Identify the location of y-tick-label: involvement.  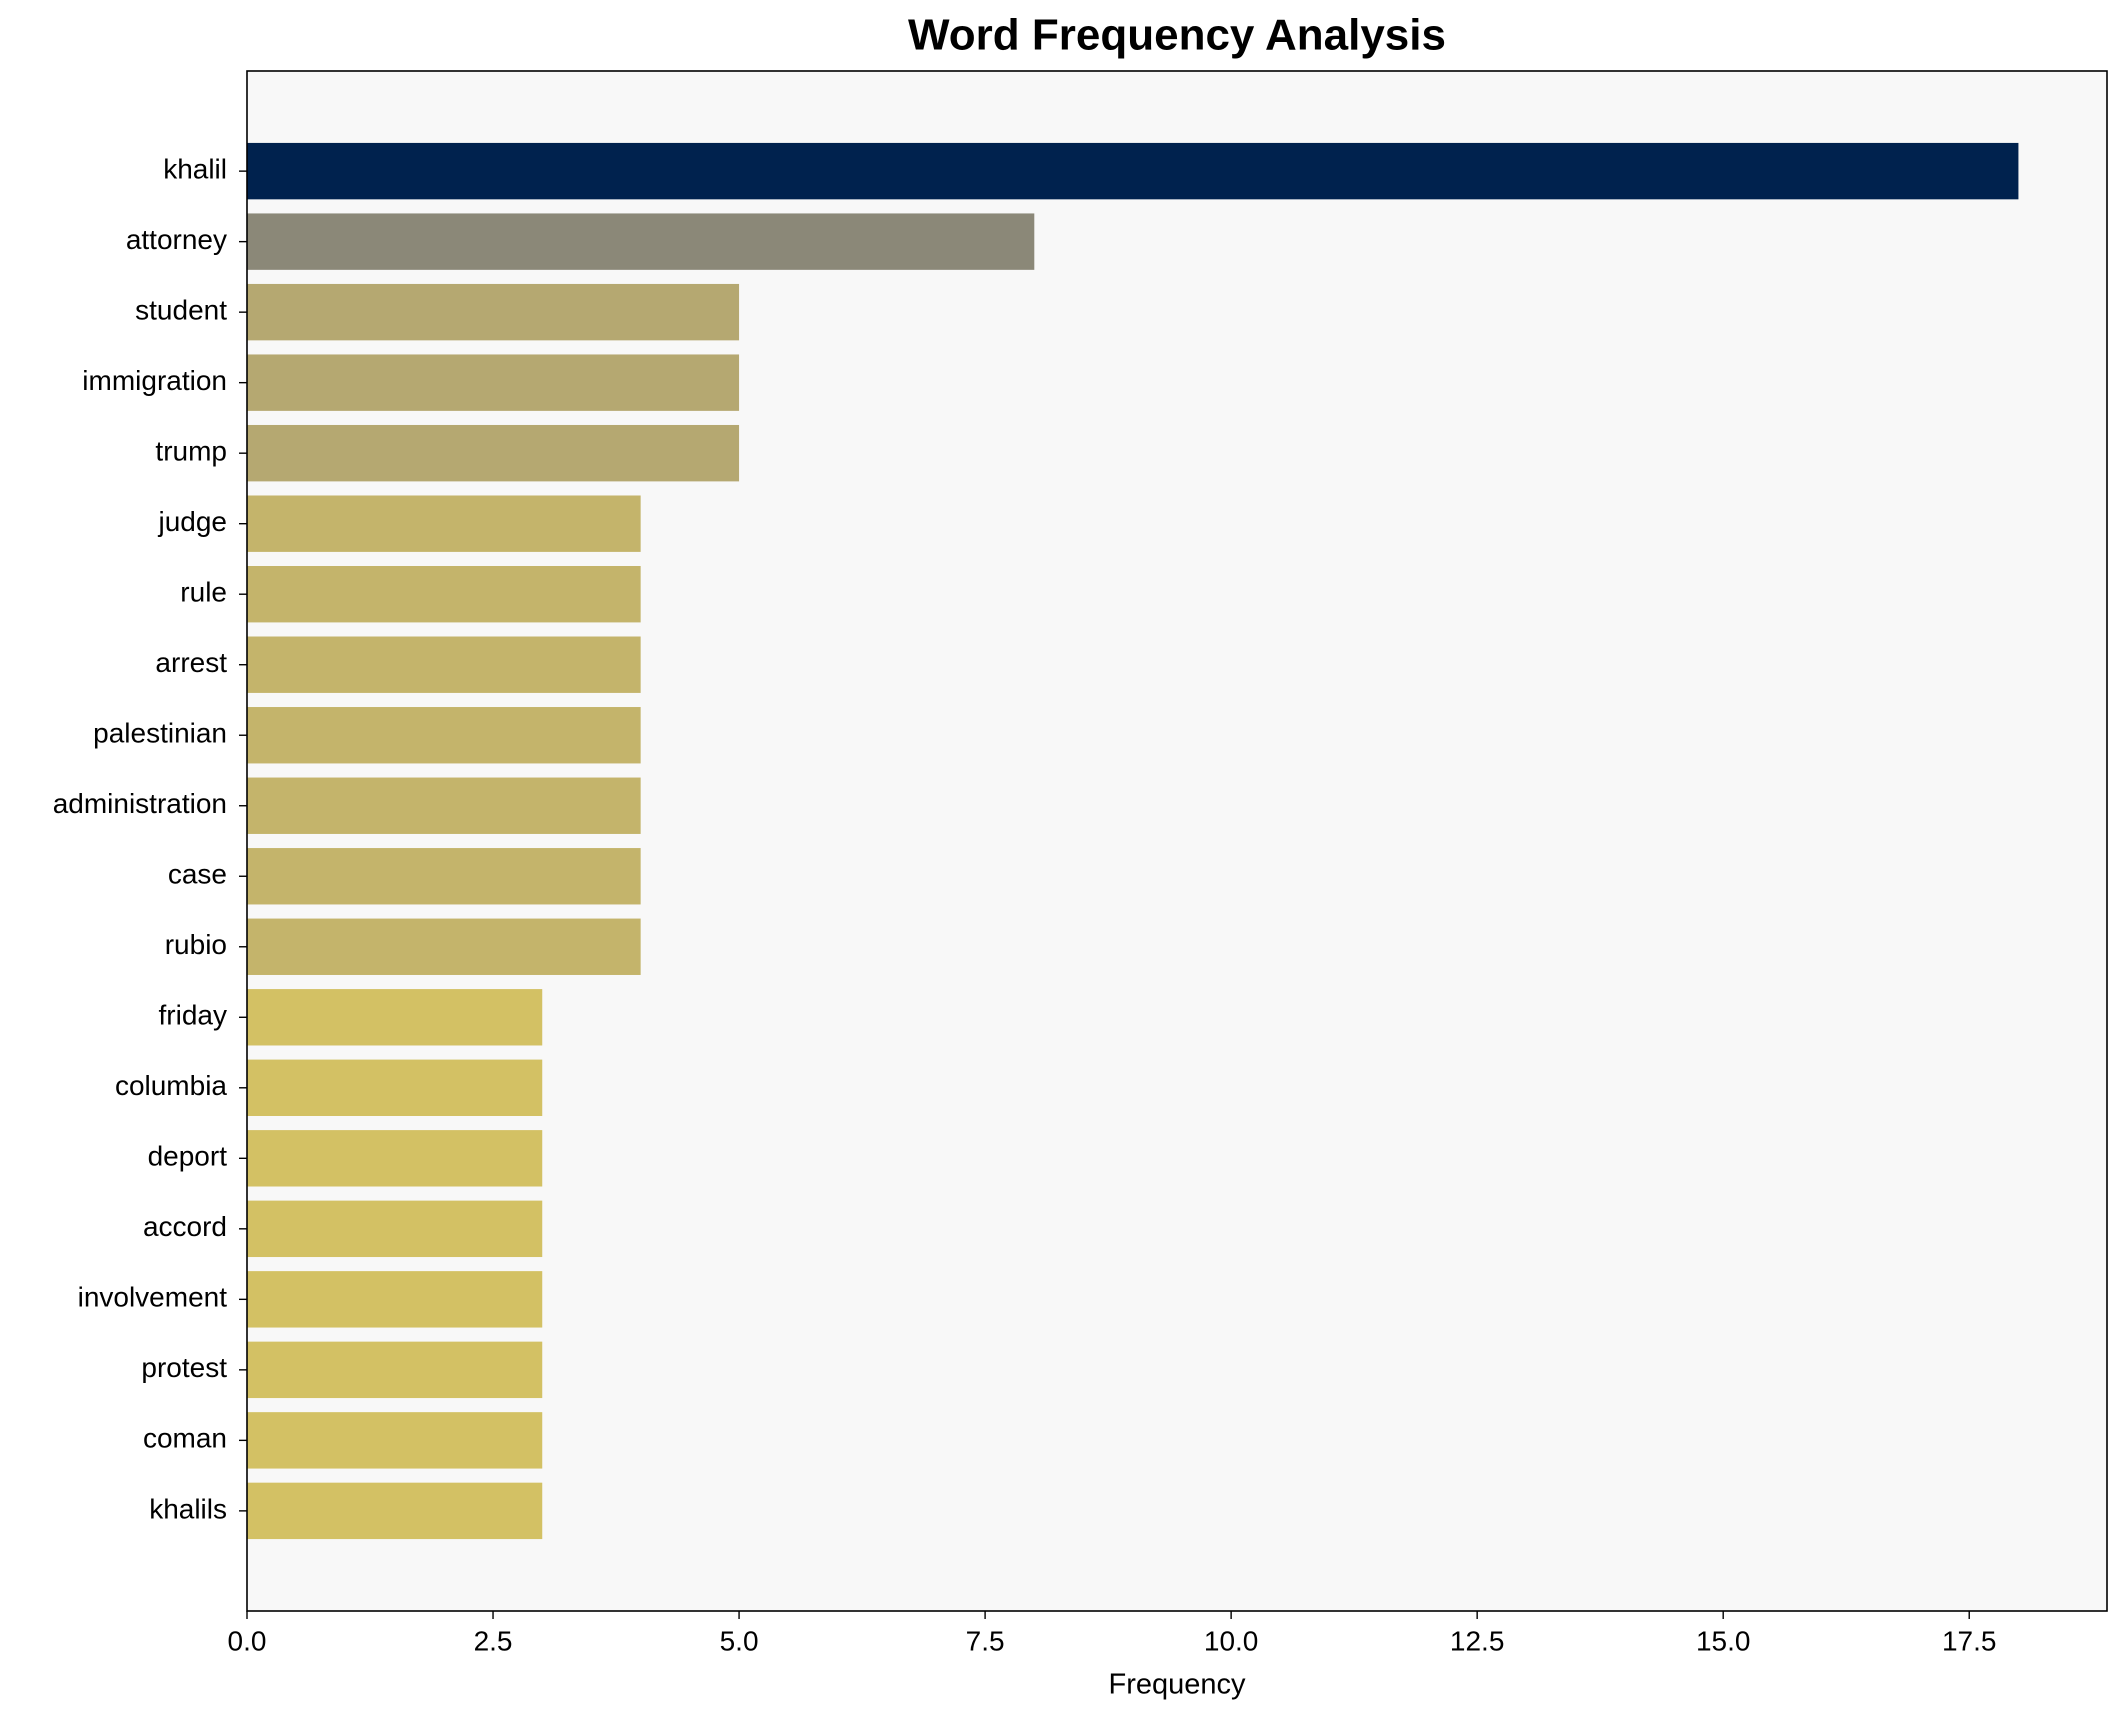
(153, 1297).